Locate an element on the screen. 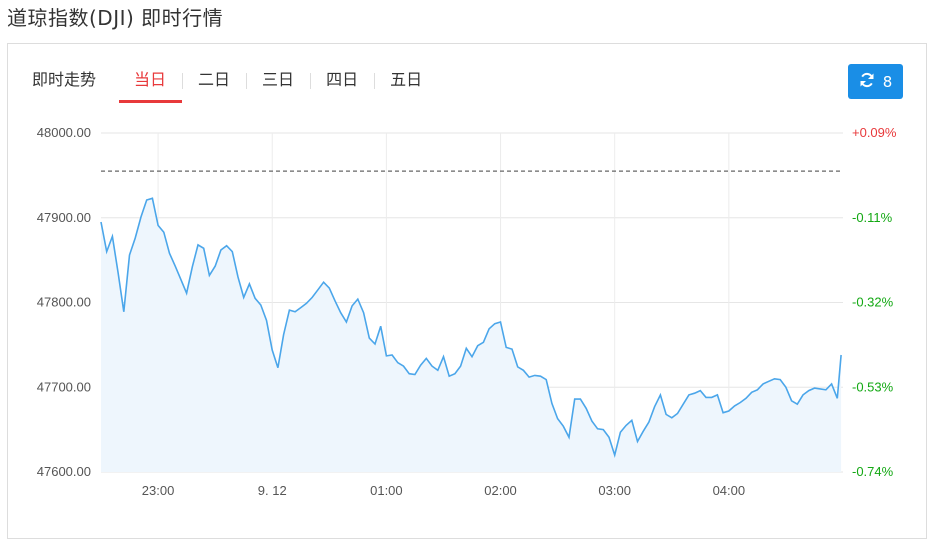 The image size is (936, 545). pct-tick-label: -0.32% is located at coordinates (873, 302).